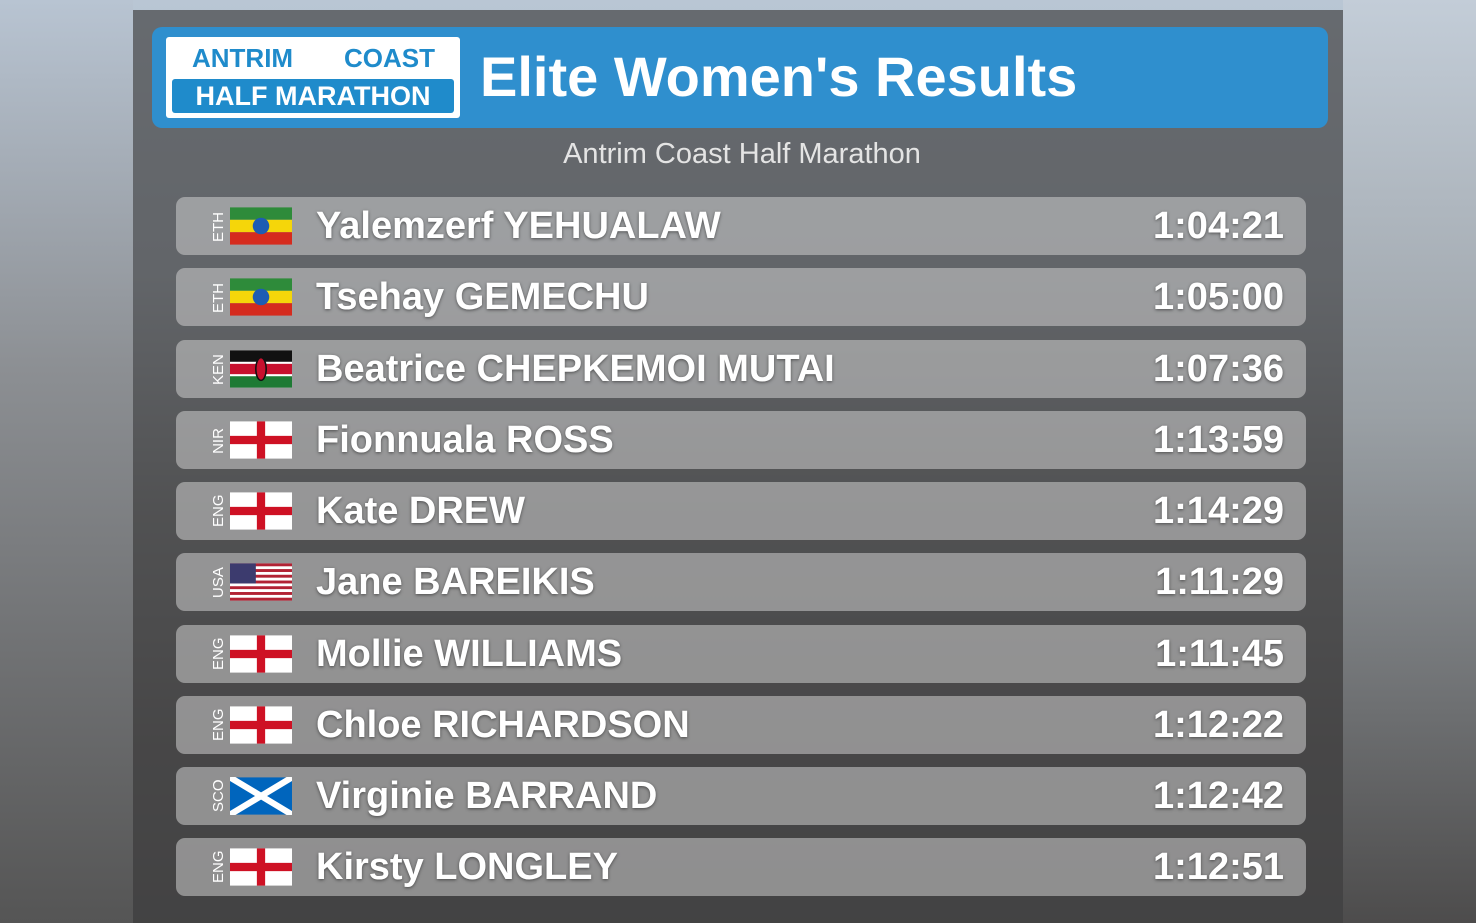 The image size is (1476, 923). I want to click on background-right, so click(1409, 461).